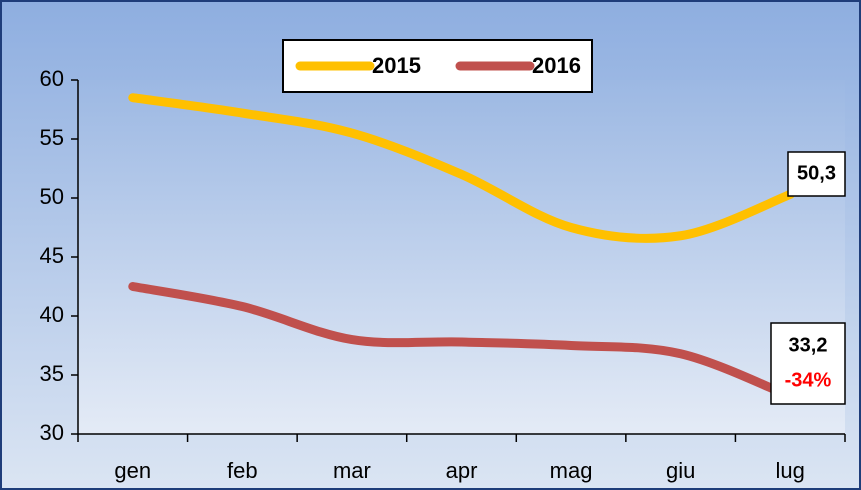 The height and width of the screenshot is (490, 861). What do you see at coordinates (790, 470) in the screenshot?
I see `x-tick-label: lug` at bounding box center [790, 470].